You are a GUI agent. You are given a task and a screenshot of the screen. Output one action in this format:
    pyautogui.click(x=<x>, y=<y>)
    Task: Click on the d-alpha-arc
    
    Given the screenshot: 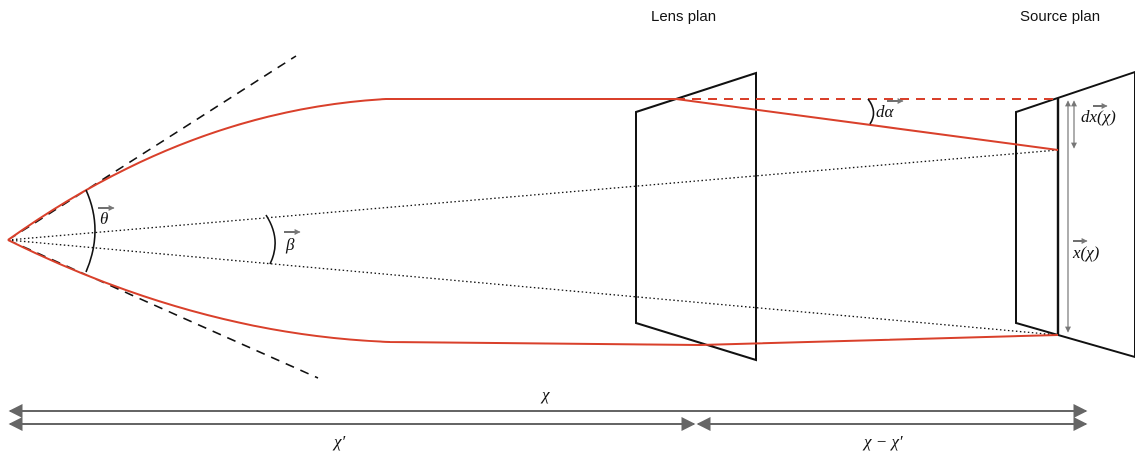 What is the action you would take?
    pyautogui.click(x=871, y=111)
    